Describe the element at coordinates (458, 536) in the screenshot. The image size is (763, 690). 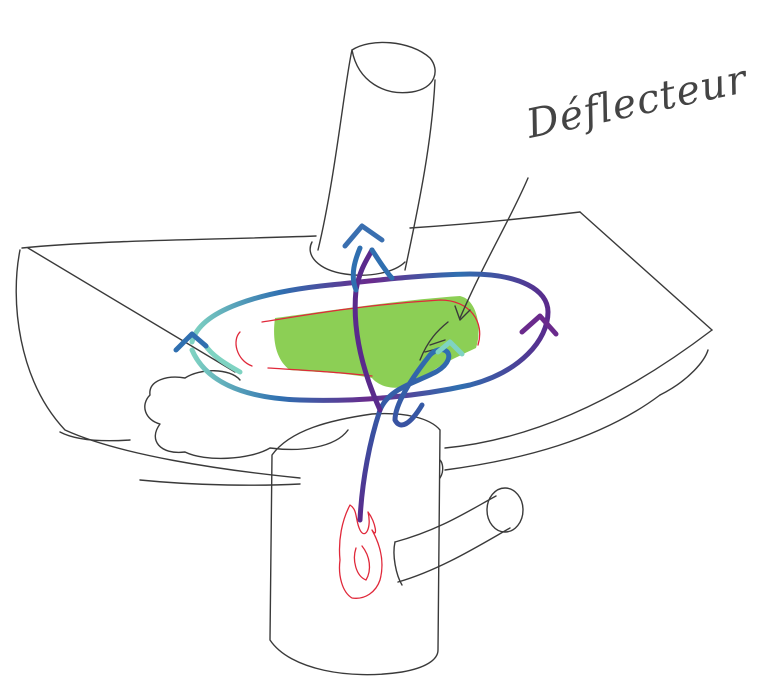
I see `side-pipe` at that location.